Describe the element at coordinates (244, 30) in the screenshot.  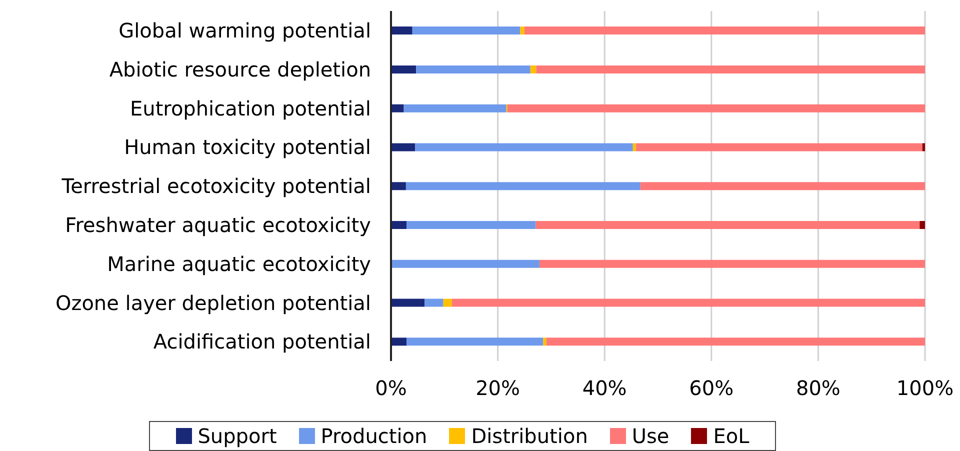
I see `y-tick-label: Global warming potential` at that location.